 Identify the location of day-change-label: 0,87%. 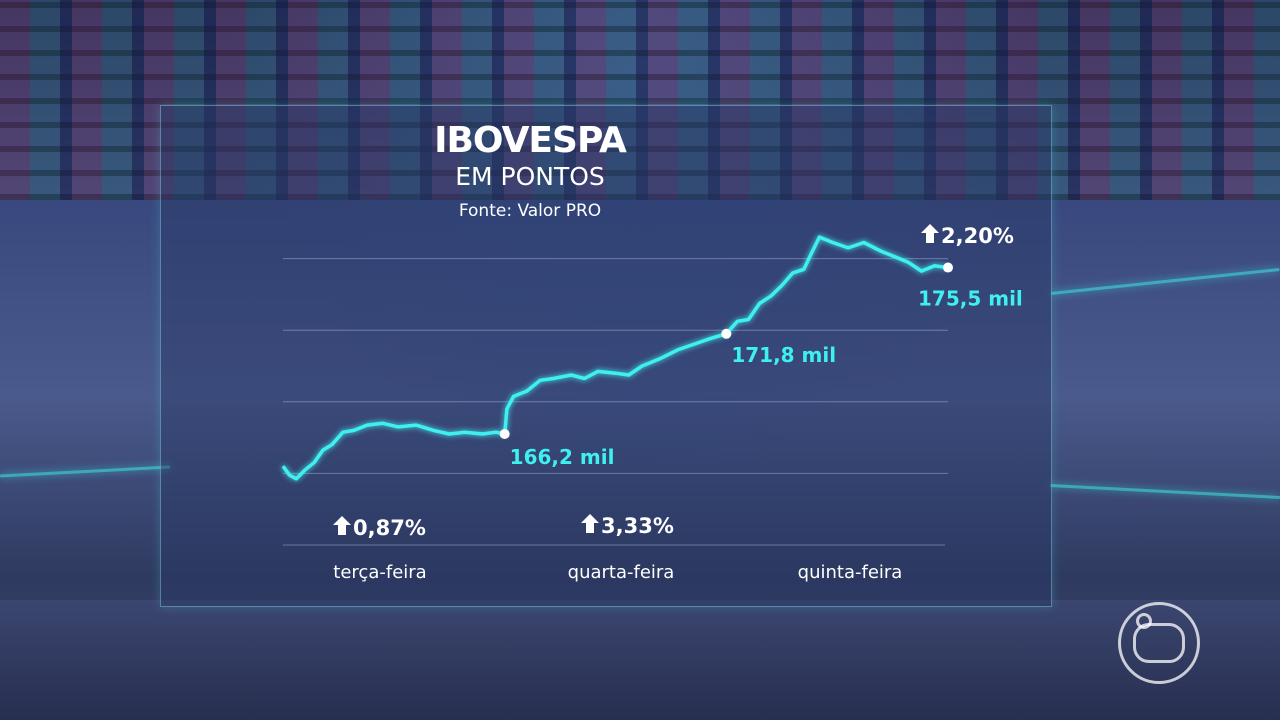
(389, 528).